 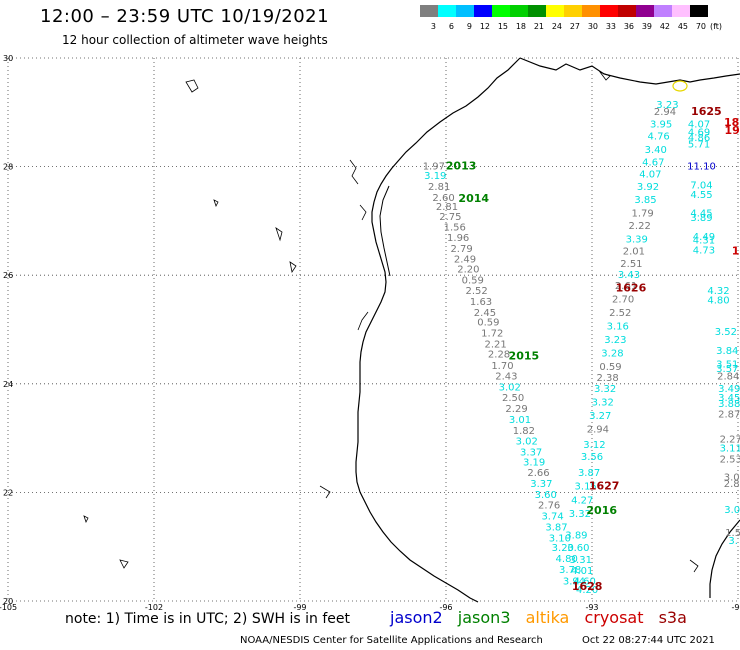 I want to click on pass-number-label: 1625, so click(x=706, y=111).